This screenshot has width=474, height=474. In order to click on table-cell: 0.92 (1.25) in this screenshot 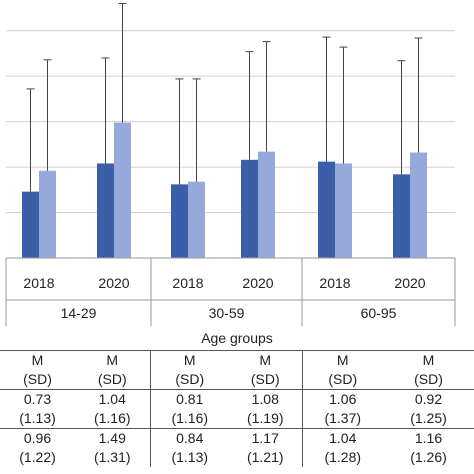, I will do `click(428, 409)`.